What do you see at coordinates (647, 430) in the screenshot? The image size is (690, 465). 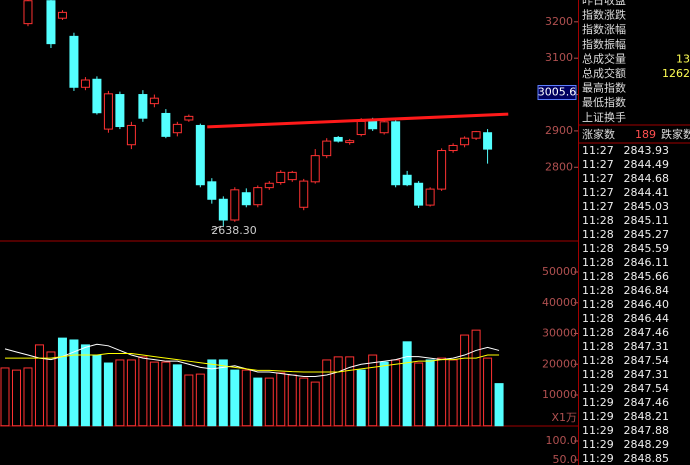 I see `tick-price: 2847.88` at bounding box center [647, 430].